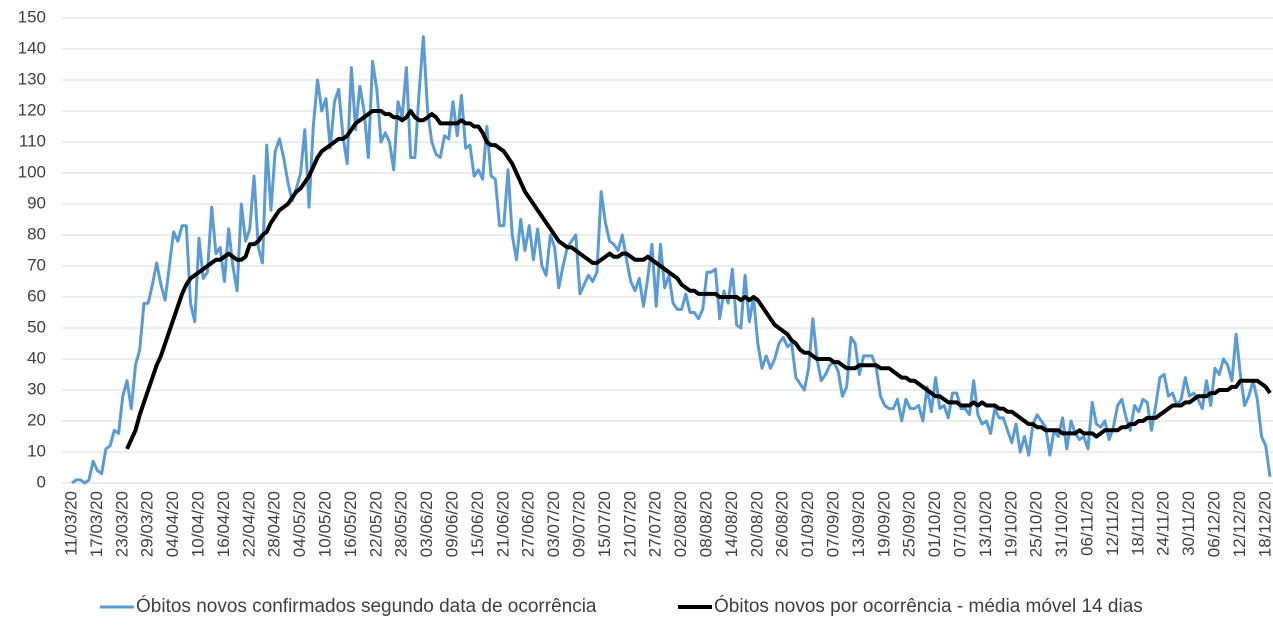  Describe the element at coordinates (1163, 523) in the screenshot. I see `x-tick-label: 24/11/20` at that location.